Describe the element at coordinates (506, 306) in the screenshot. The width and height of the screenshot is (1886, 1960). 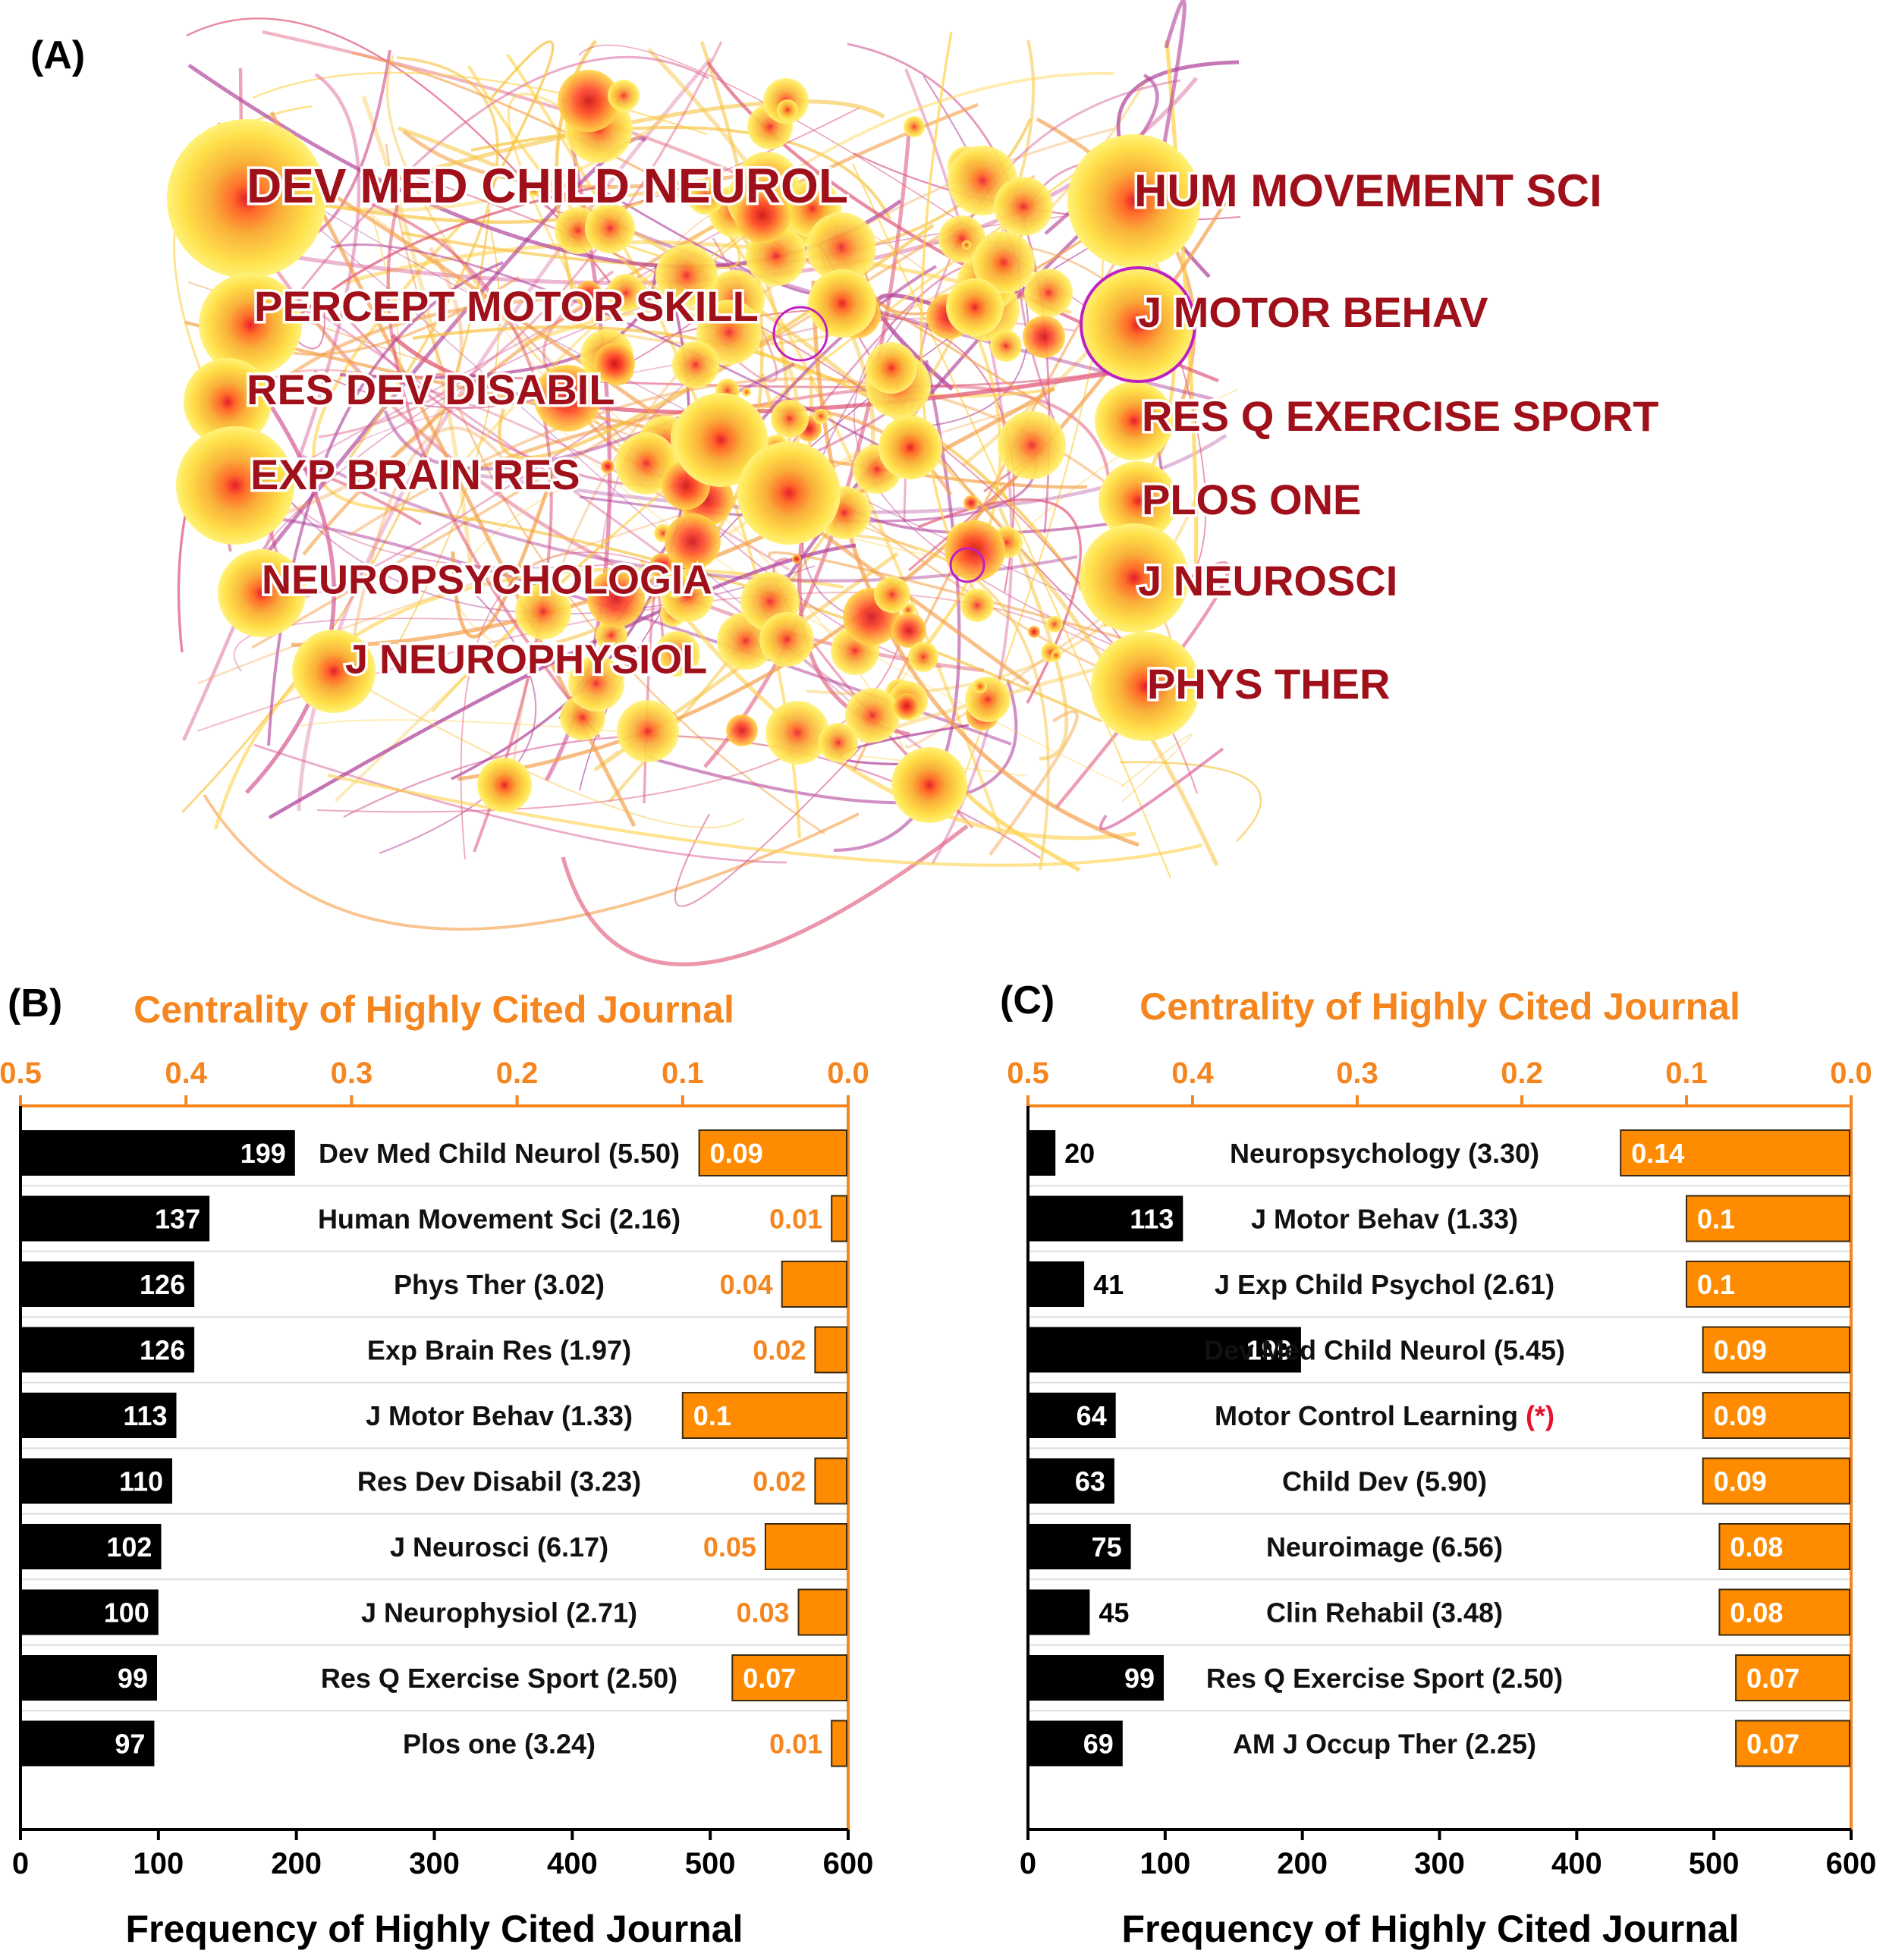
I see `node-label: PERCEPT MOTOR SKILL` at that location.